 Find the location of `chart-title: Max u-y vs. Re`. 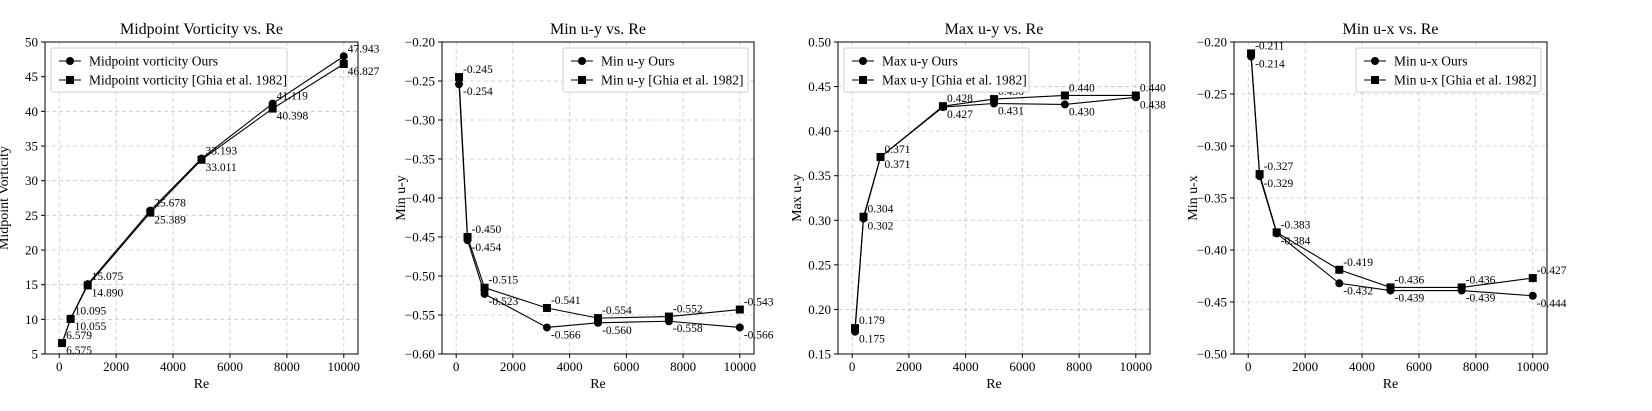

chart-title: Max u-y vs. Re is located at coordinates (994, 29).